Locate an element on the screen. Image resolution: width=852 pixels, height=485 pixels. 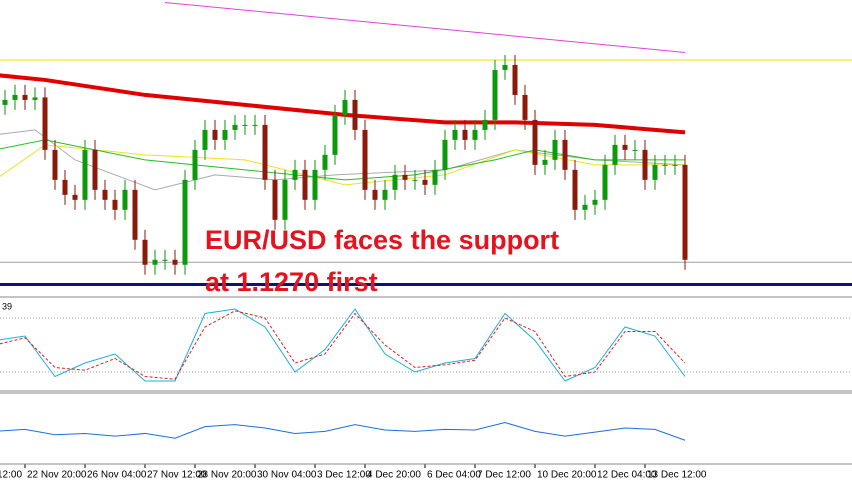
x-tick-label: 4 Dec 20:00 is located at coordinates (394, 475).